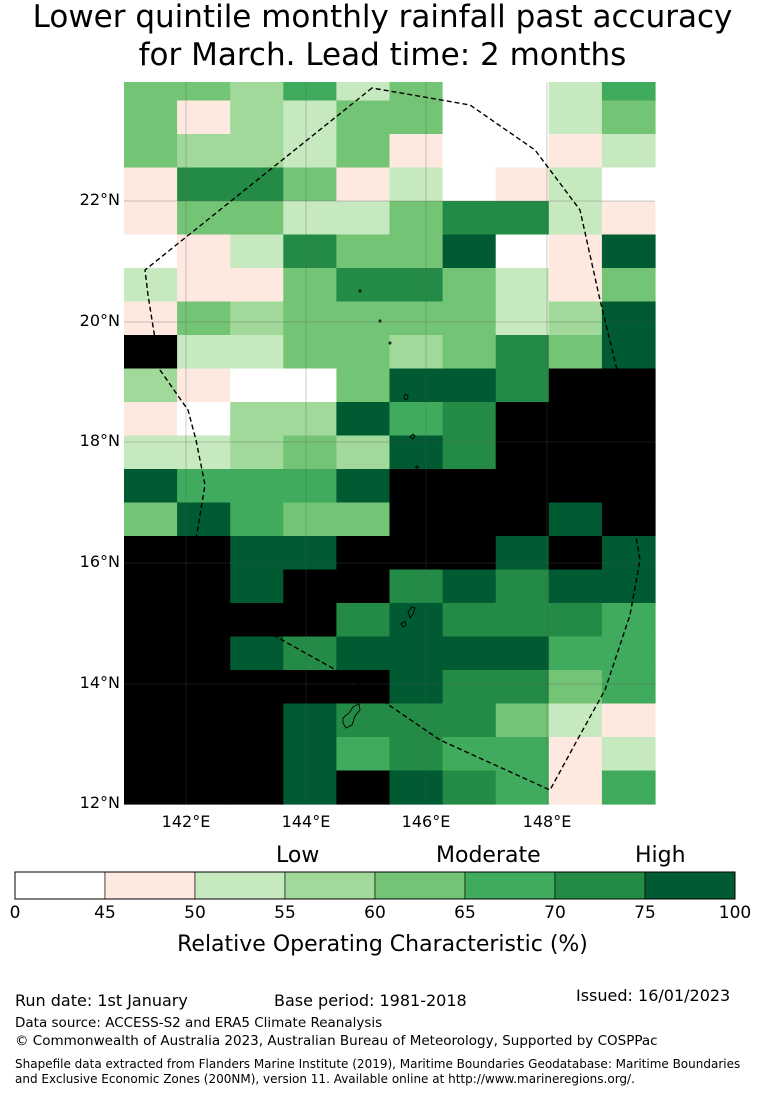  What do you see at coordinates (99, 682) in the screenshot?
I see `lat-label-14n: 14°N` at bounding box center [99, 682].